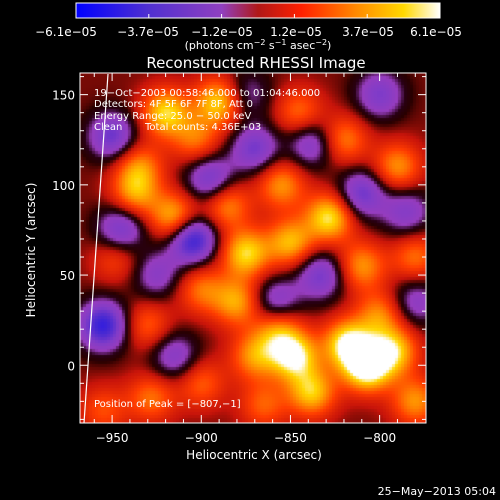  Describe the element at coordinates (258, 45) in the screenshot. I see `colorbar-units: (photons cm−2 s−1 asec−2)` at that location.